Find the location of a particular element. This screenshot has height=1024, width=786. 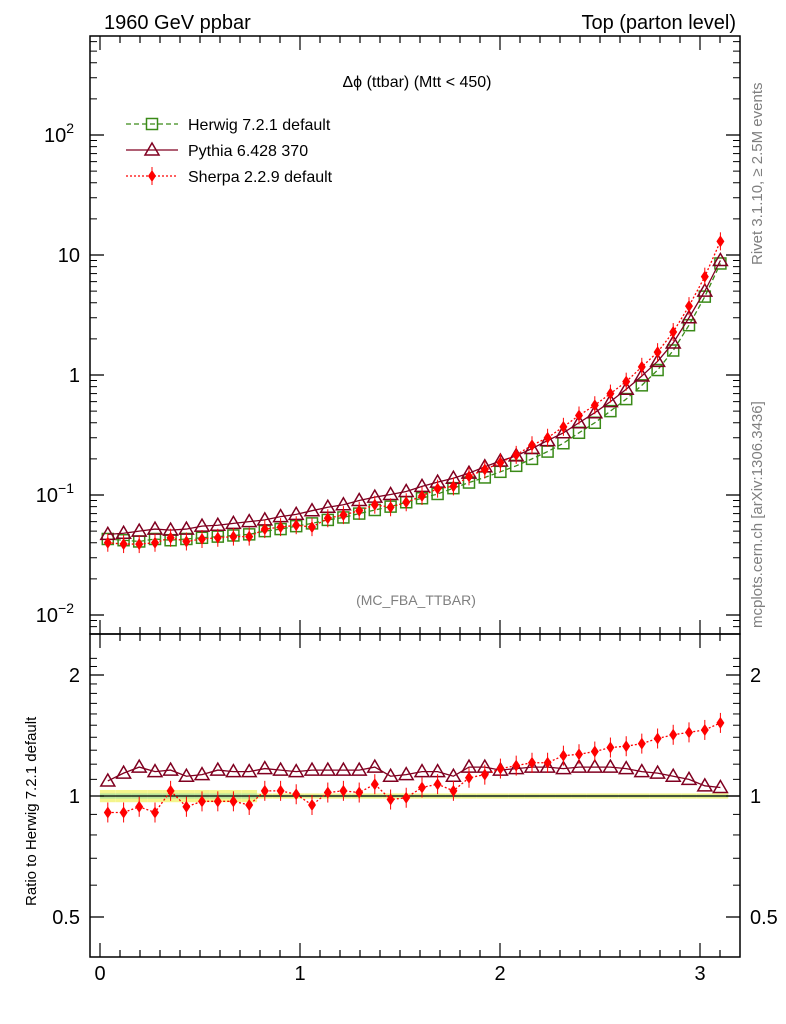

main-title: Δϕ (ttbar) (Mtt < 450) is located at coordinates (416, 82).